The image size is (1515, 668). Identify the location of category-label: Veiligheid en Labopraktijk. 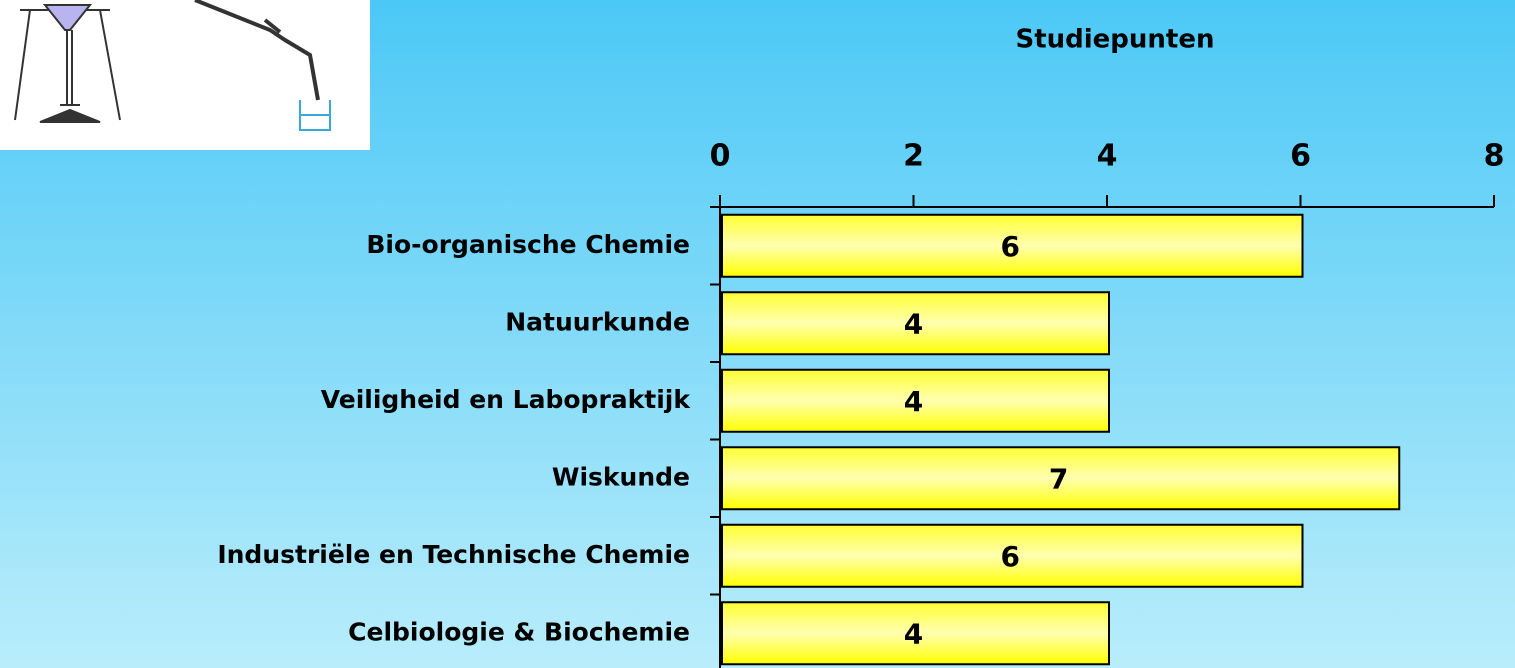
(506, 399).